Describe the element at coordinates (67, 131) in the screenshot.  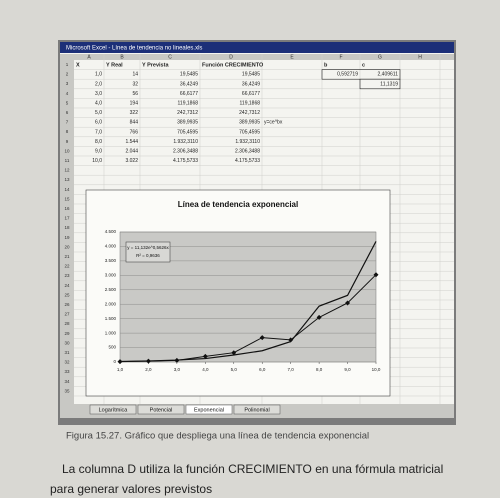
I see `row-number: 8` at that location.